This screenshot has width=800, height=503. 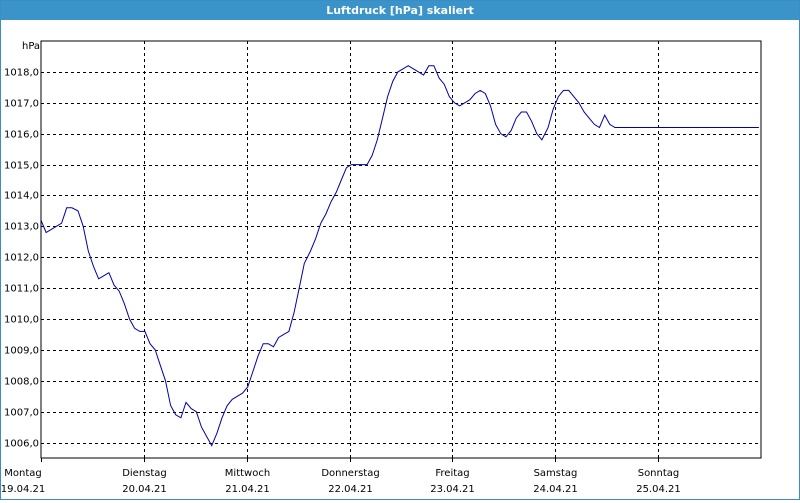 I want to click on x-tick-date: 25.04.21, so click(x=658, y=489).